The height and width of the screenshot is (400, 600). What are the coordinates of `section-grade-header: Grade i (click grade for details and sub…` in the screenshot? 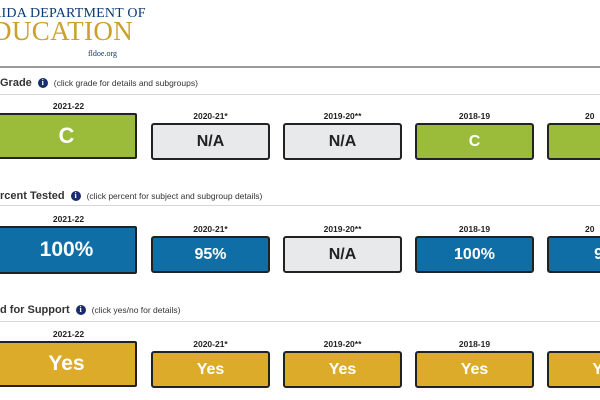 It's located at (99, 83).